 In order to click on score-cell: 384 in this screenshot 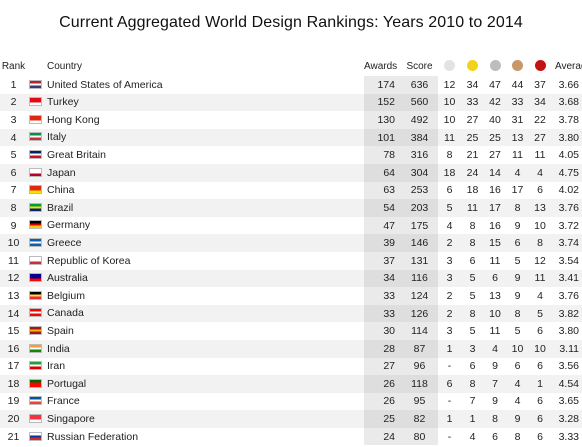, I will do `click(419, 137)`.